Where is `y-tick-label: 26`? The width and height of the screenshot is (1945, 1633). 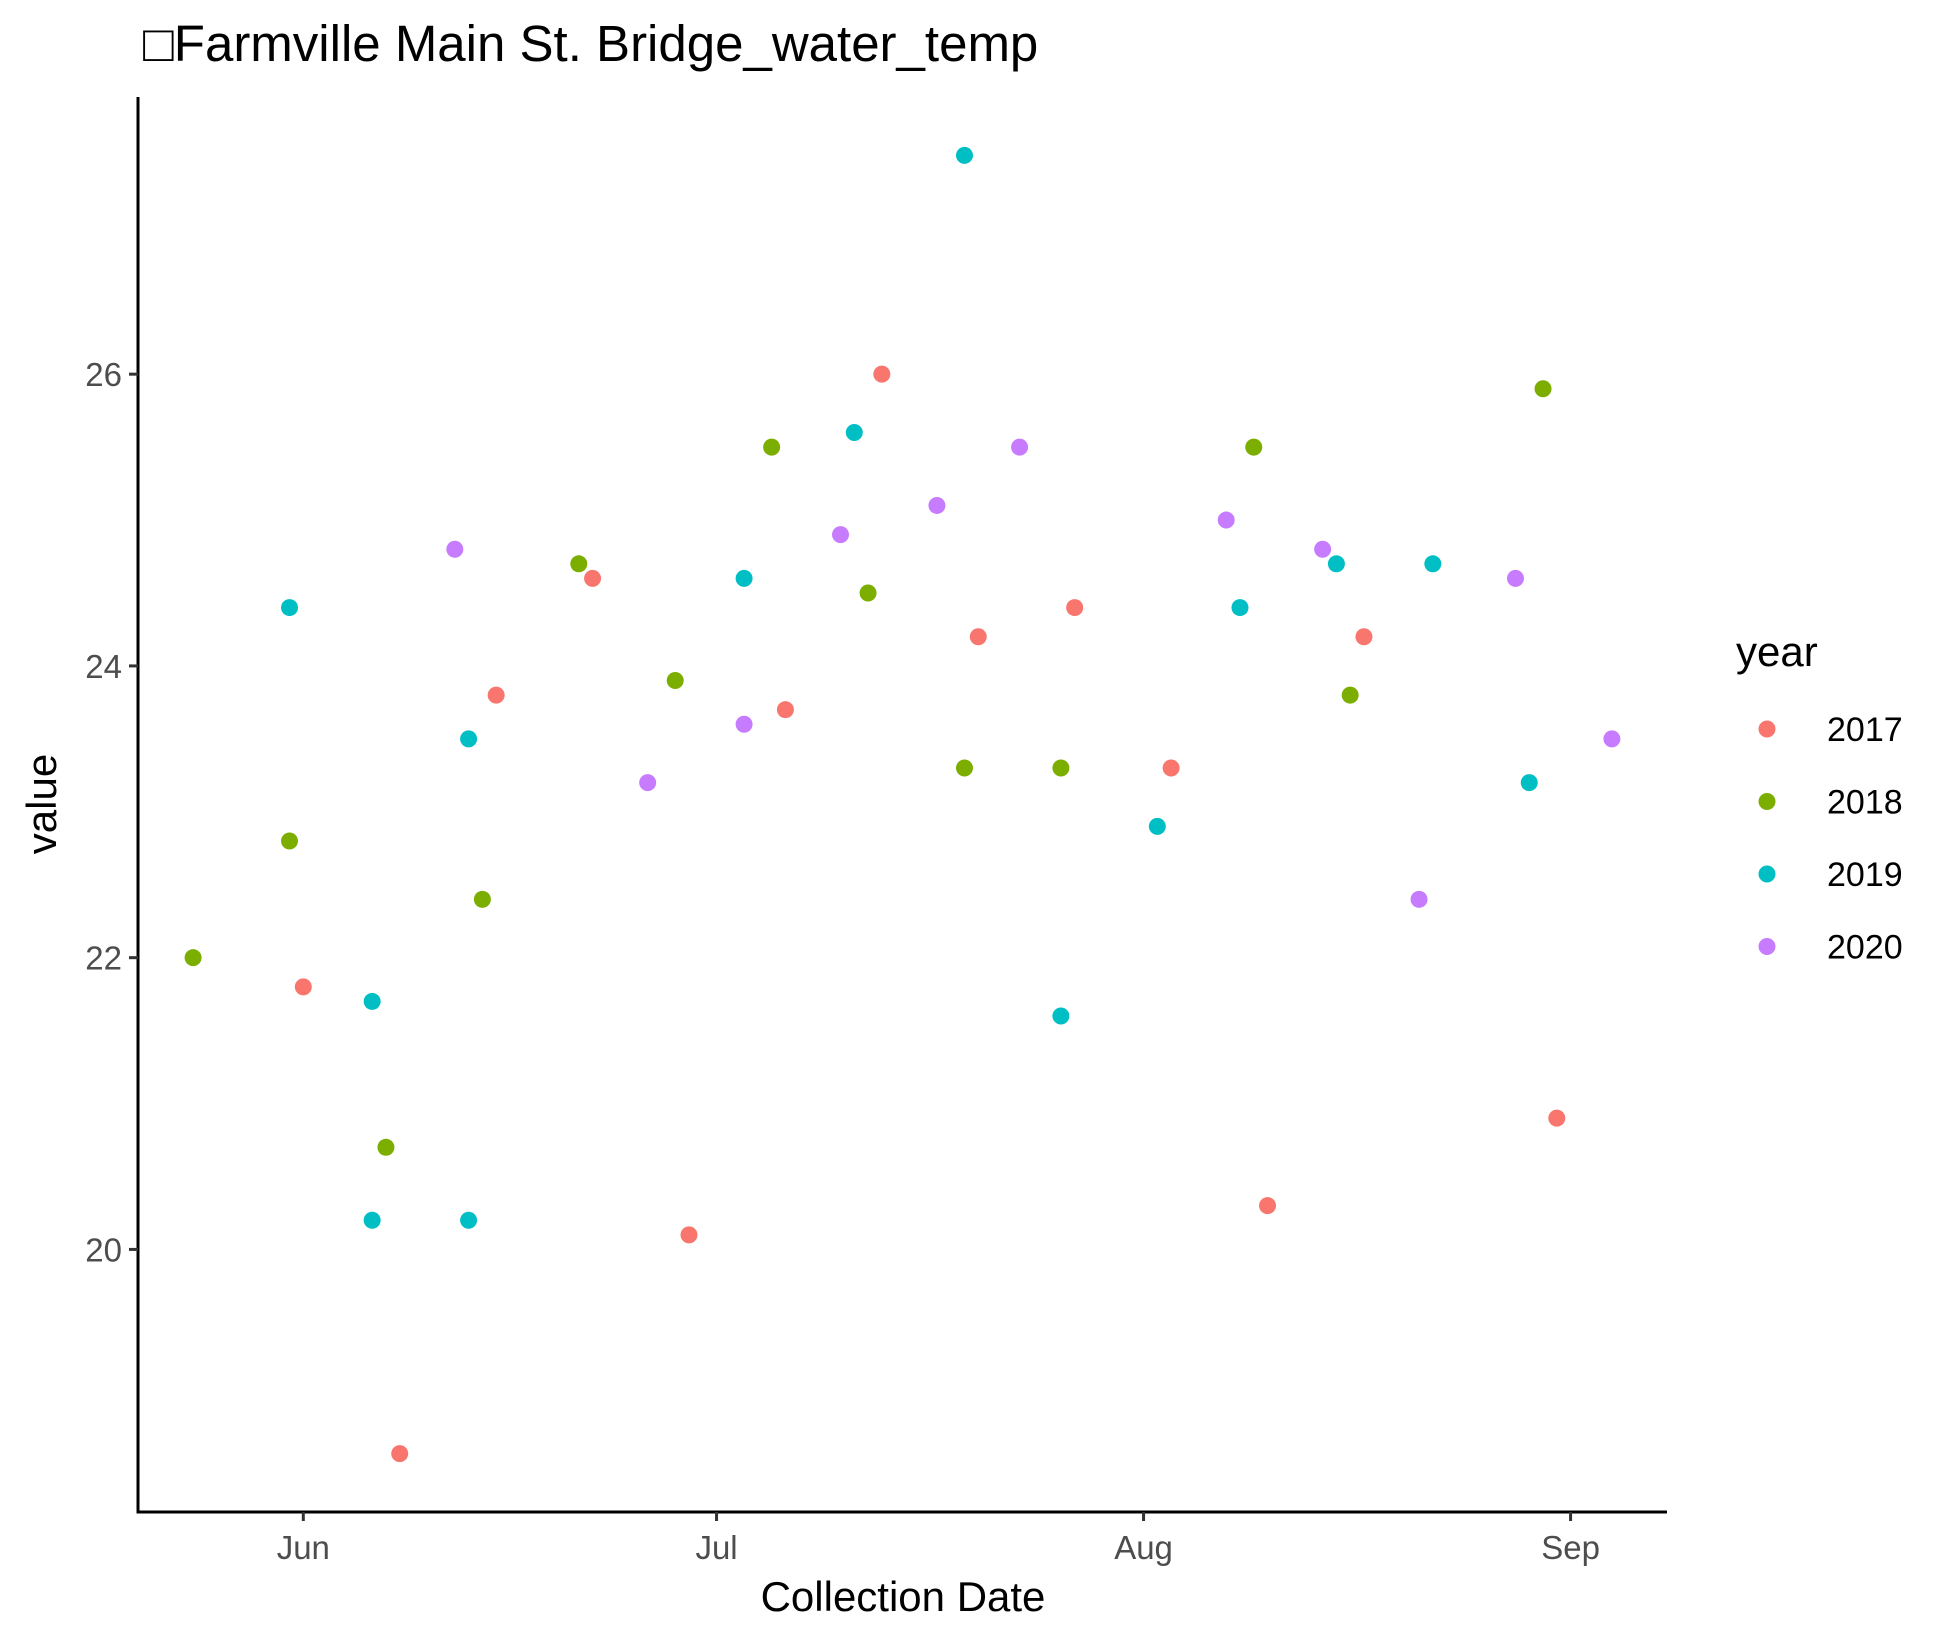 y-tick-label: 26 is located at coordinates (103, 374).